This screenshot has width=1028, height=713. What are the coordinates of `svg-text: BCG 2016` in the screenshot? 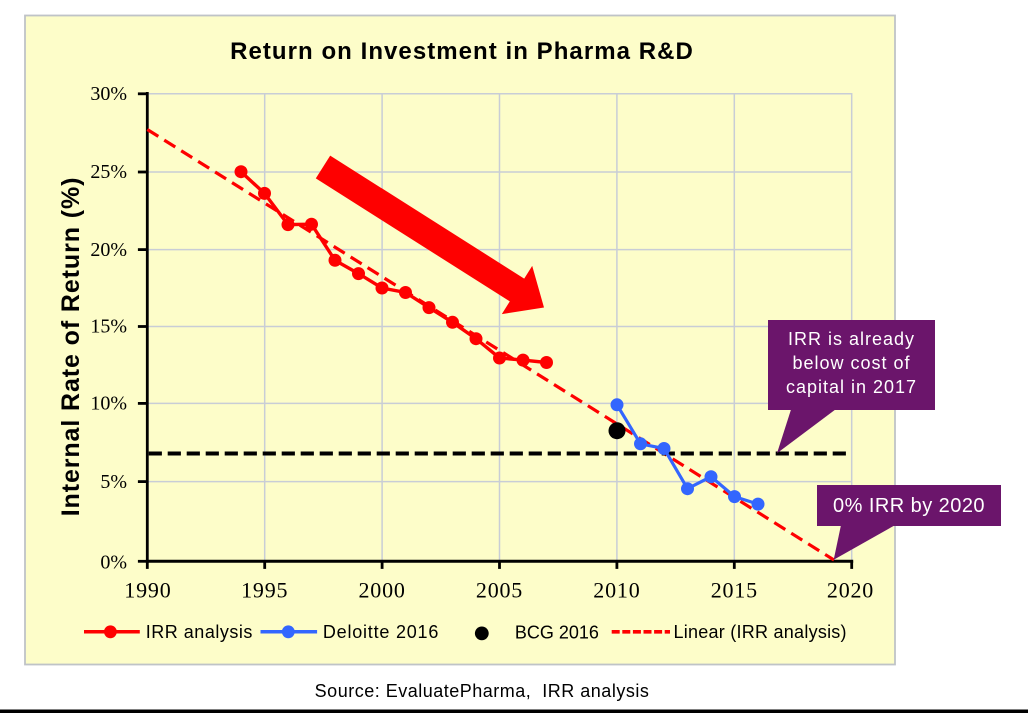 It's located at (557, 633).